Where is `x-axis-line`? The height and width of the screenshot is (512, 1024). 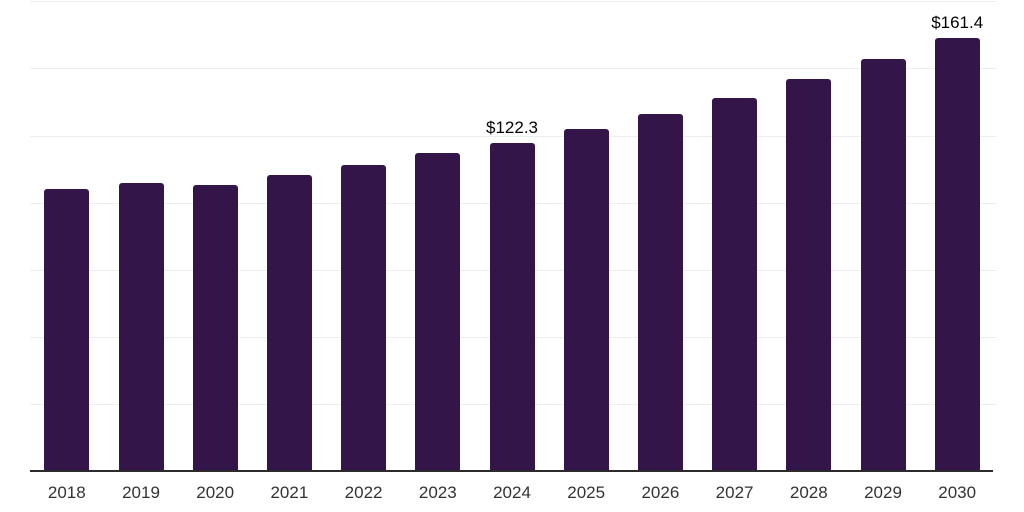 x-axis-line is located at coordinates (511, 471).